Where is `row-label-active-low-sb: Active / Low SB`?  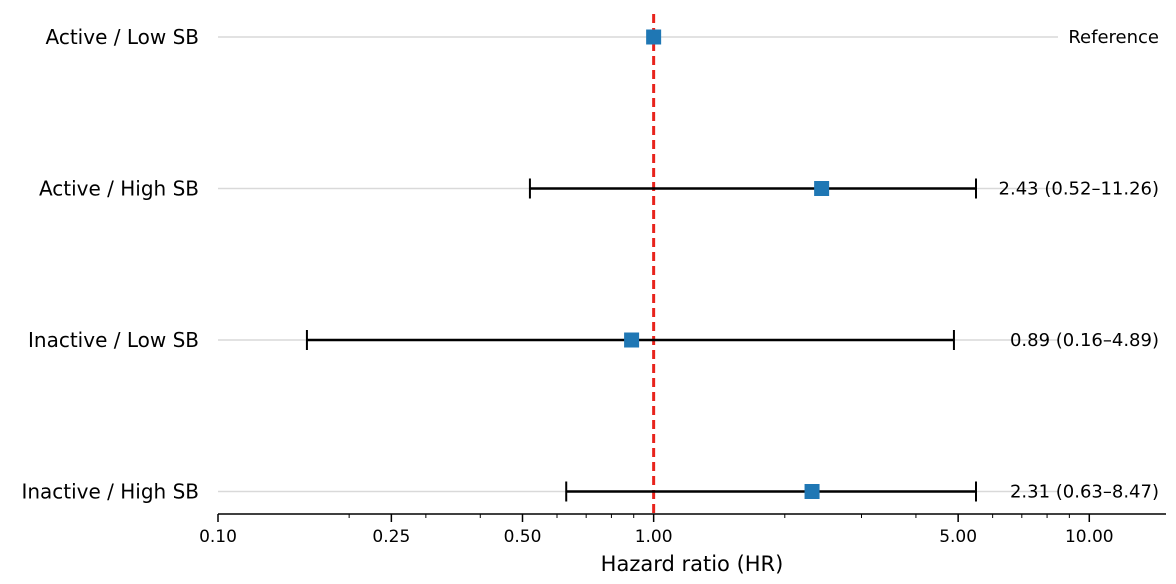 row-label-active-low-sb: Active / Low SB is located at coordinates (122, 37).